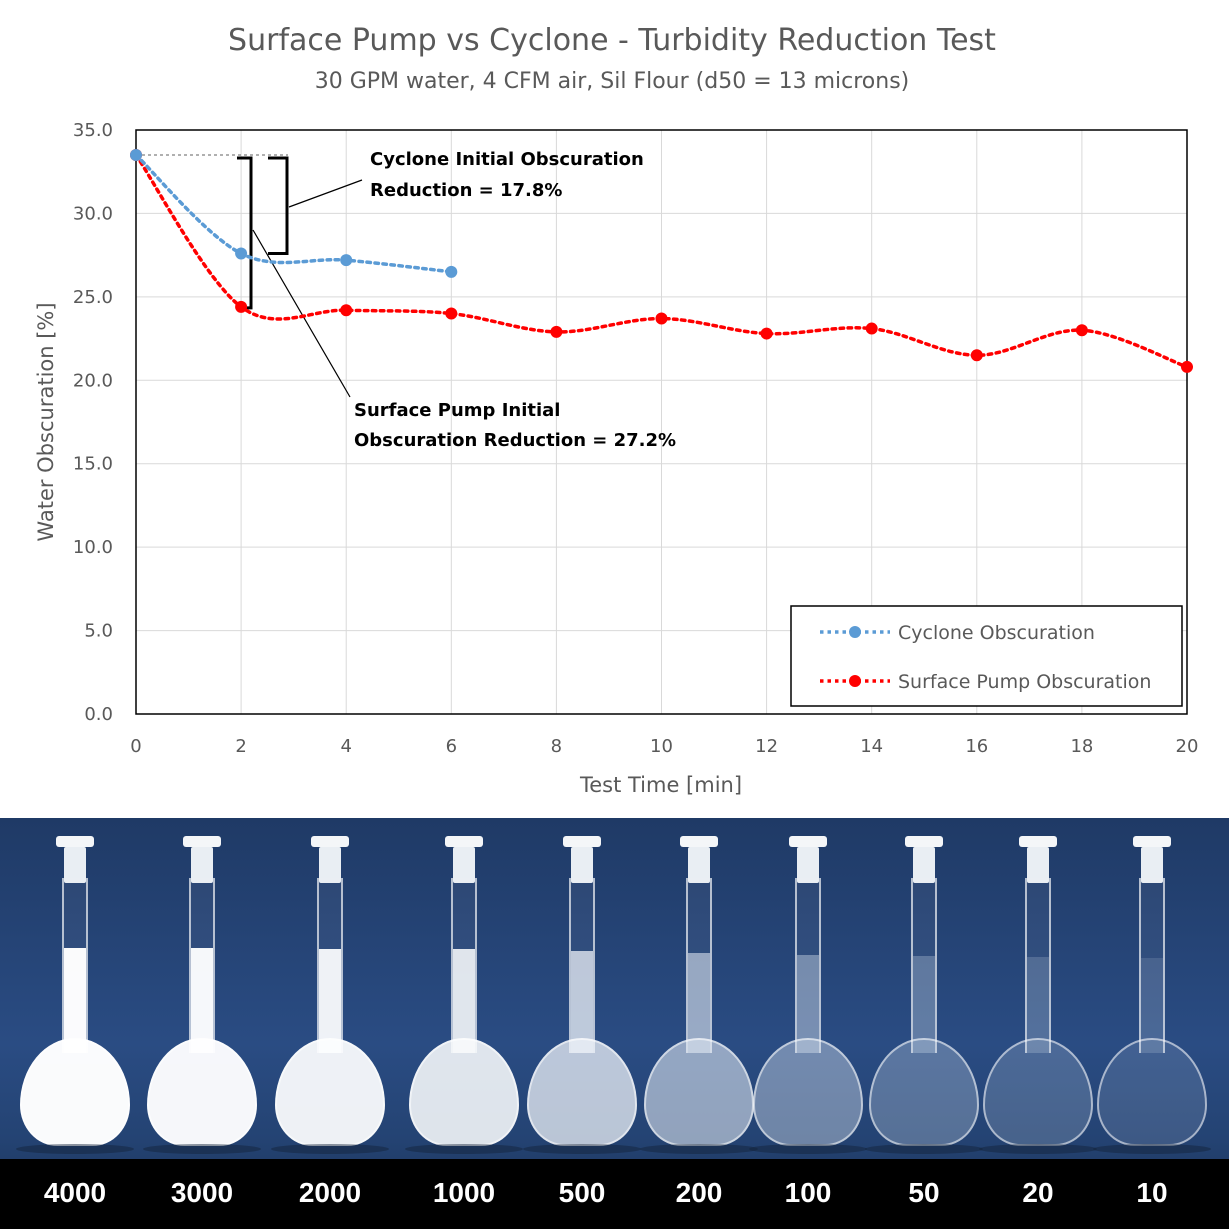  Describe the element at coordinates (614, 1194) in the screenshot. I see `concentration-label-strip: 4000 3000 2000 1000 500 200 100 50 20 10` at that location.